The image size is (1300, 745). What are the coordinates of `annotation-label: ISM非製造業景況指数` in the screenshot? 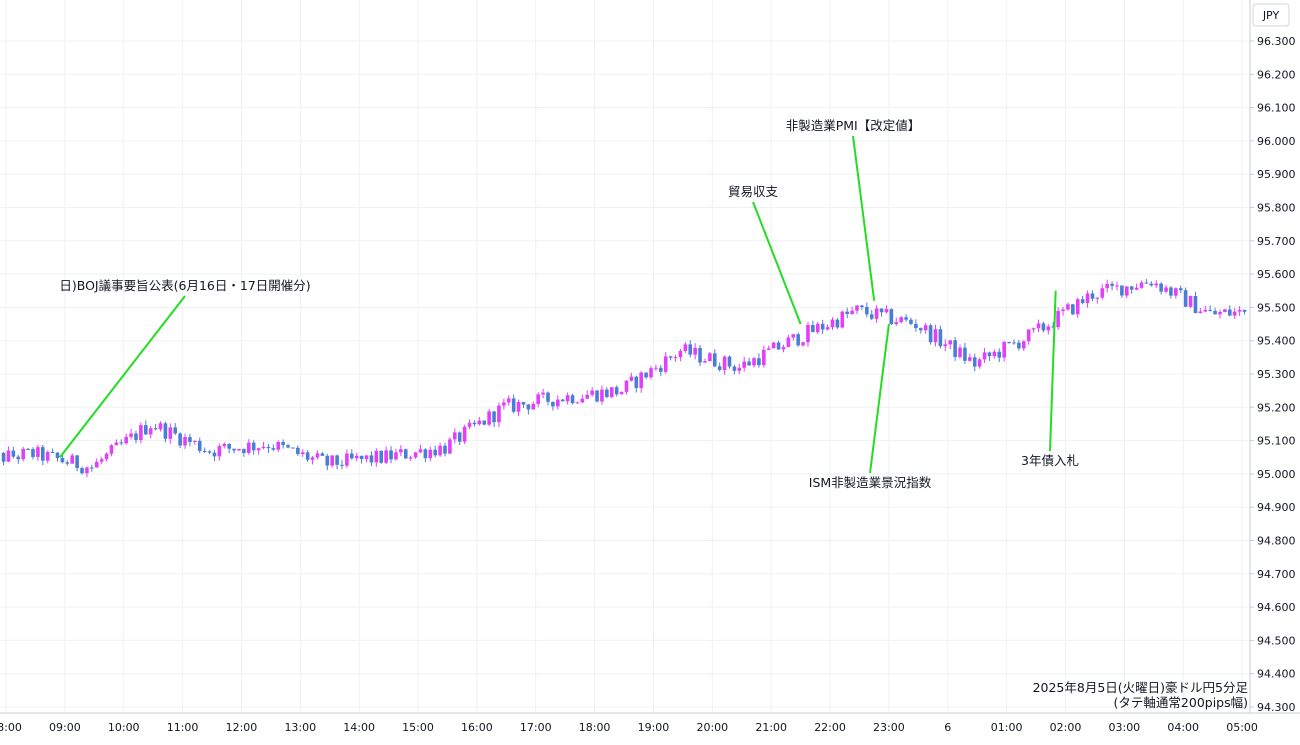 It's located at (870, 482).